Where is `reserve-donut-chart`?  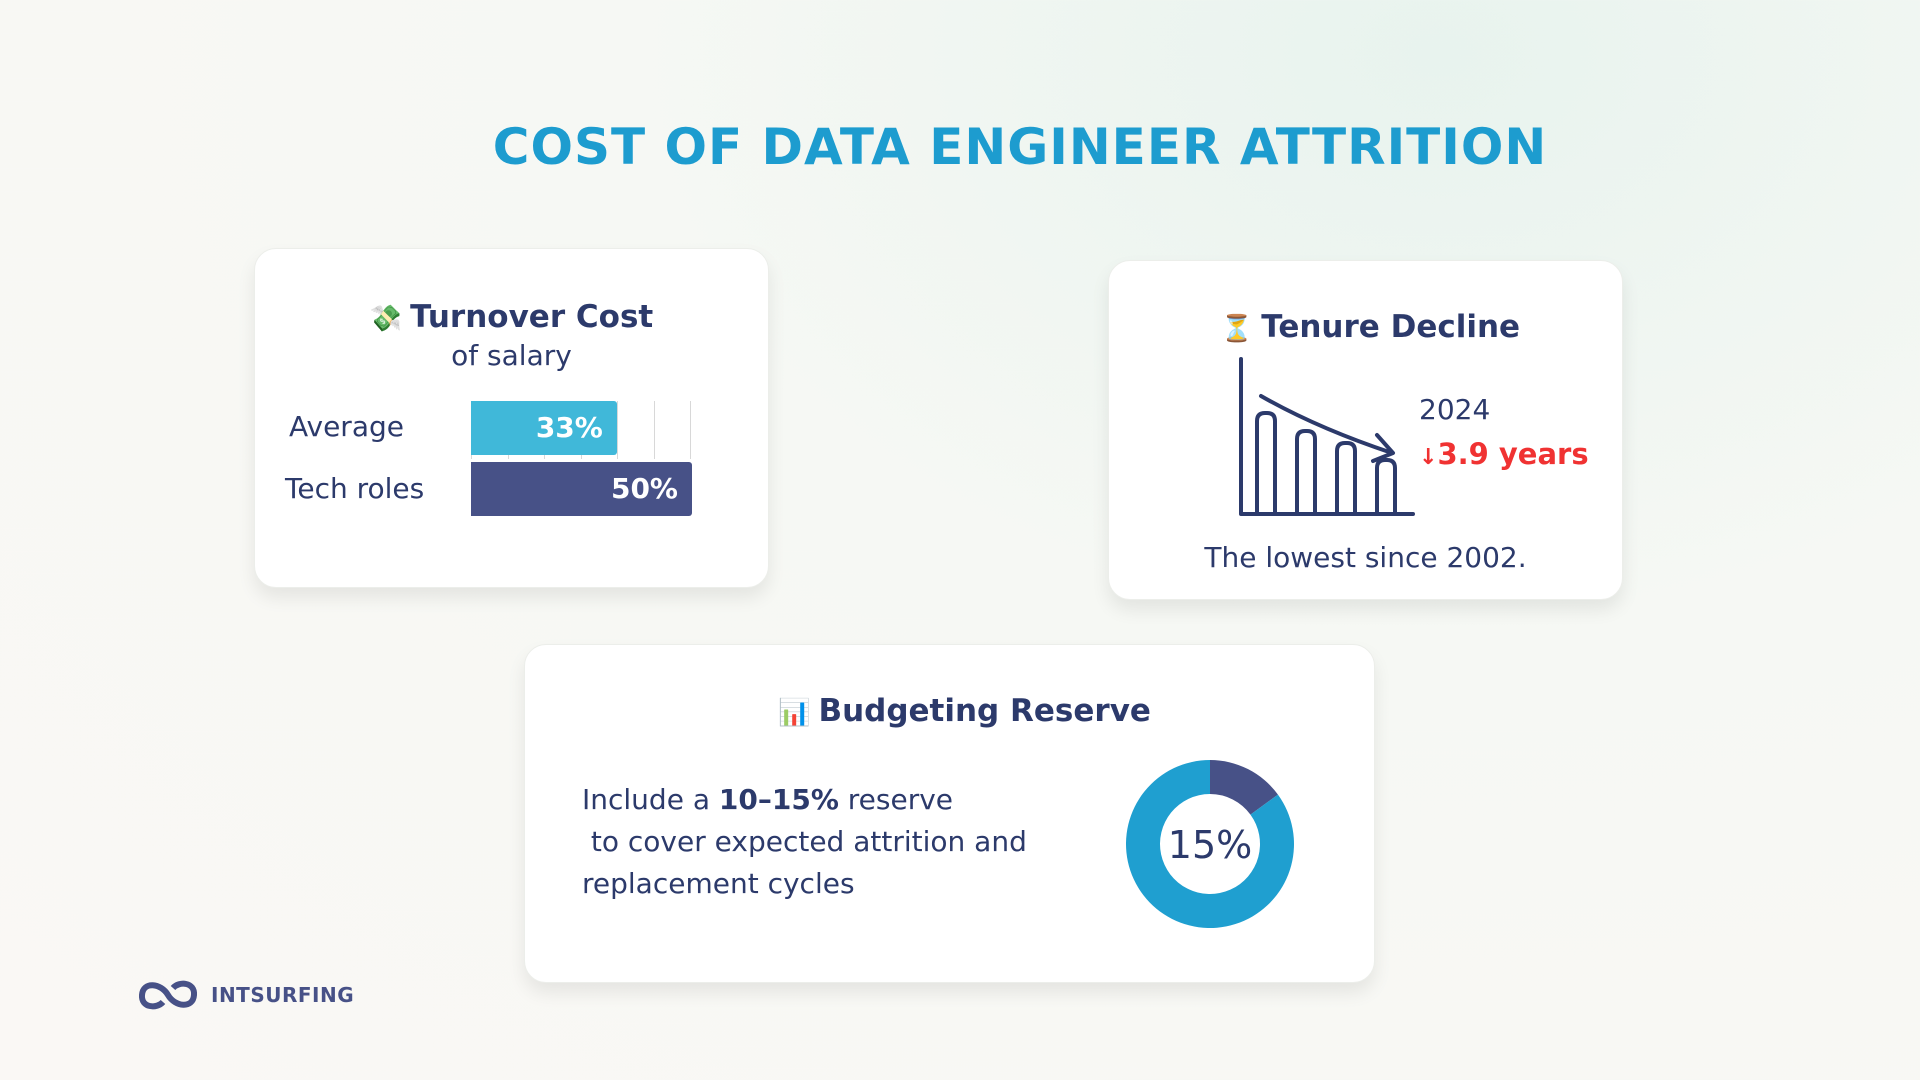
reserve-donut-chart is located at coordinates (1210, 844).